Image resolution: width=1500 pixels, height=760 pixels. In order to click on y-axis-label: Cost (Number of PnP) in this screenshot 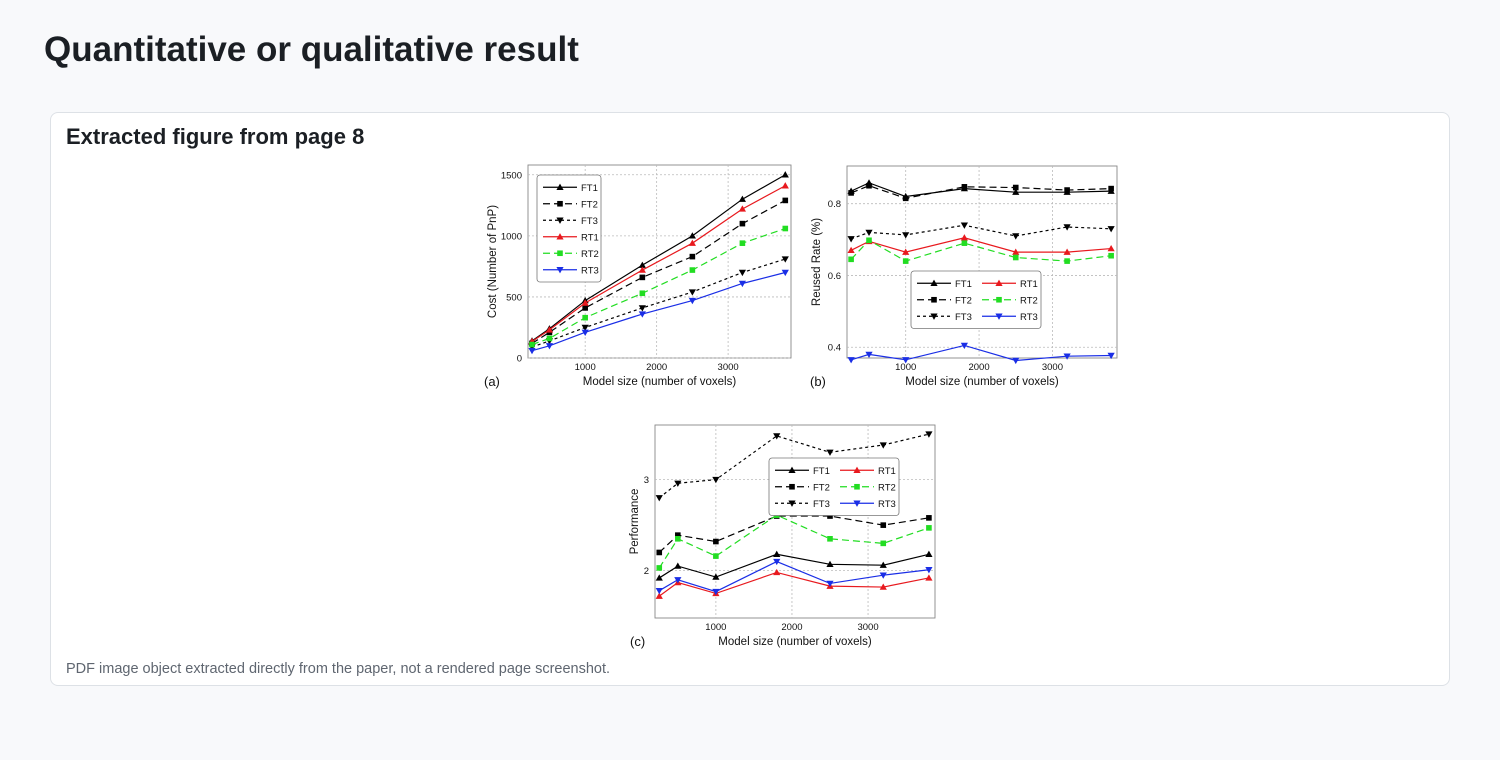, I will do `click(493, 261)`.